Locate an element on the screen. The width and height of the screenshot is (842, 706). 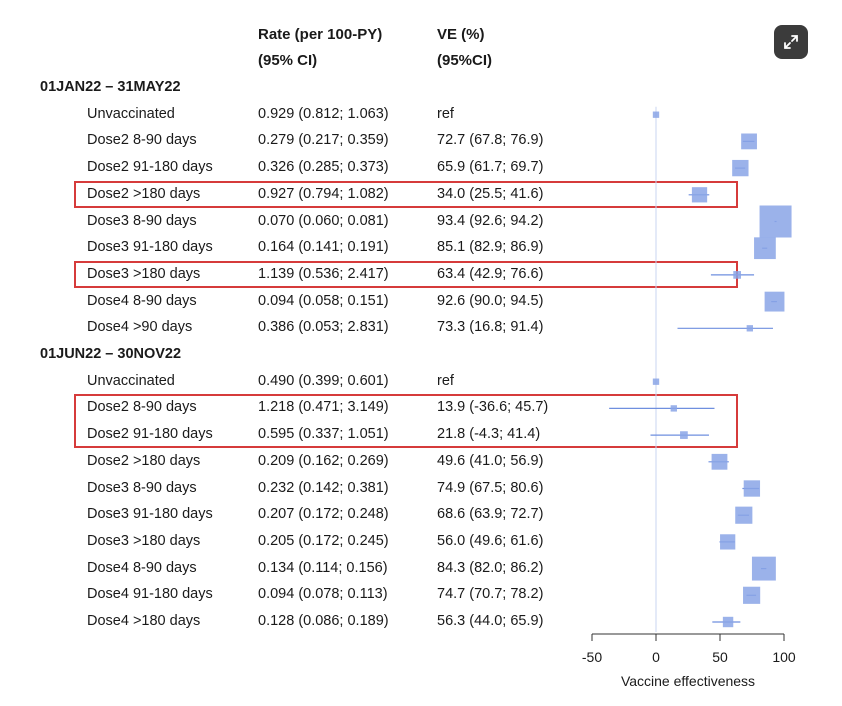
row-ve: 21.8 (-4.3; 41.4) is located at coordinates (489, 434).